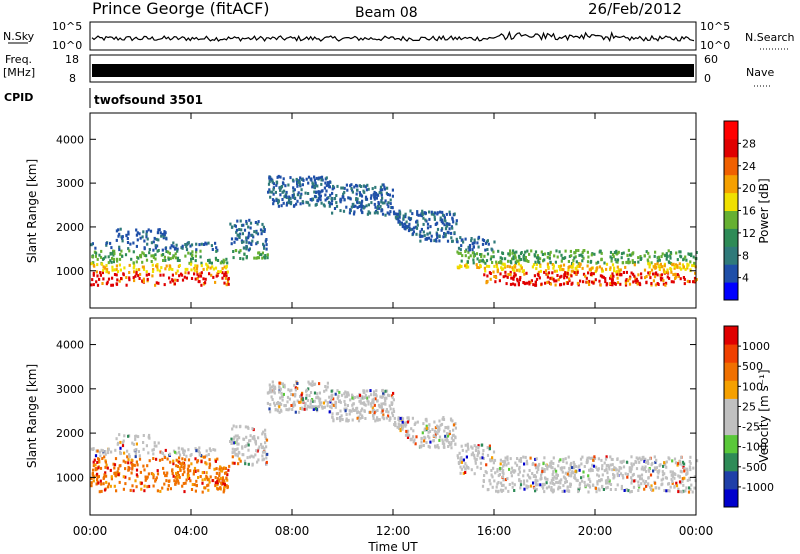  Describe the element at coordinates (711, 59) in the screenshot. I see `nave-tick-top: 60` at that location.